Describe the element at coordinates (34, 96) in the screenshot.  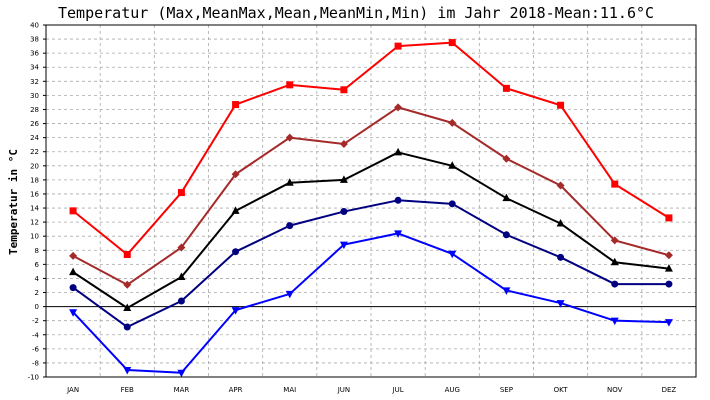
I see `y-tick-label: 30` at that location.